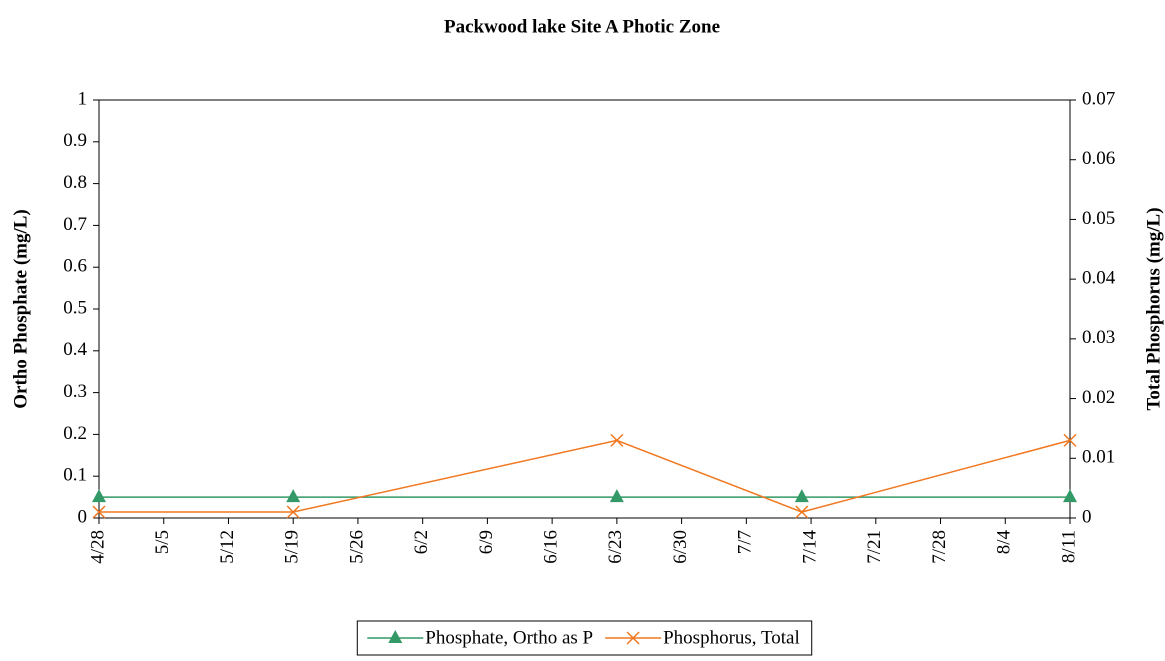 The width and height of the screenshot is (1165, 661). I want to click on y2-tick-label: 0.03, so click(1098, 337).